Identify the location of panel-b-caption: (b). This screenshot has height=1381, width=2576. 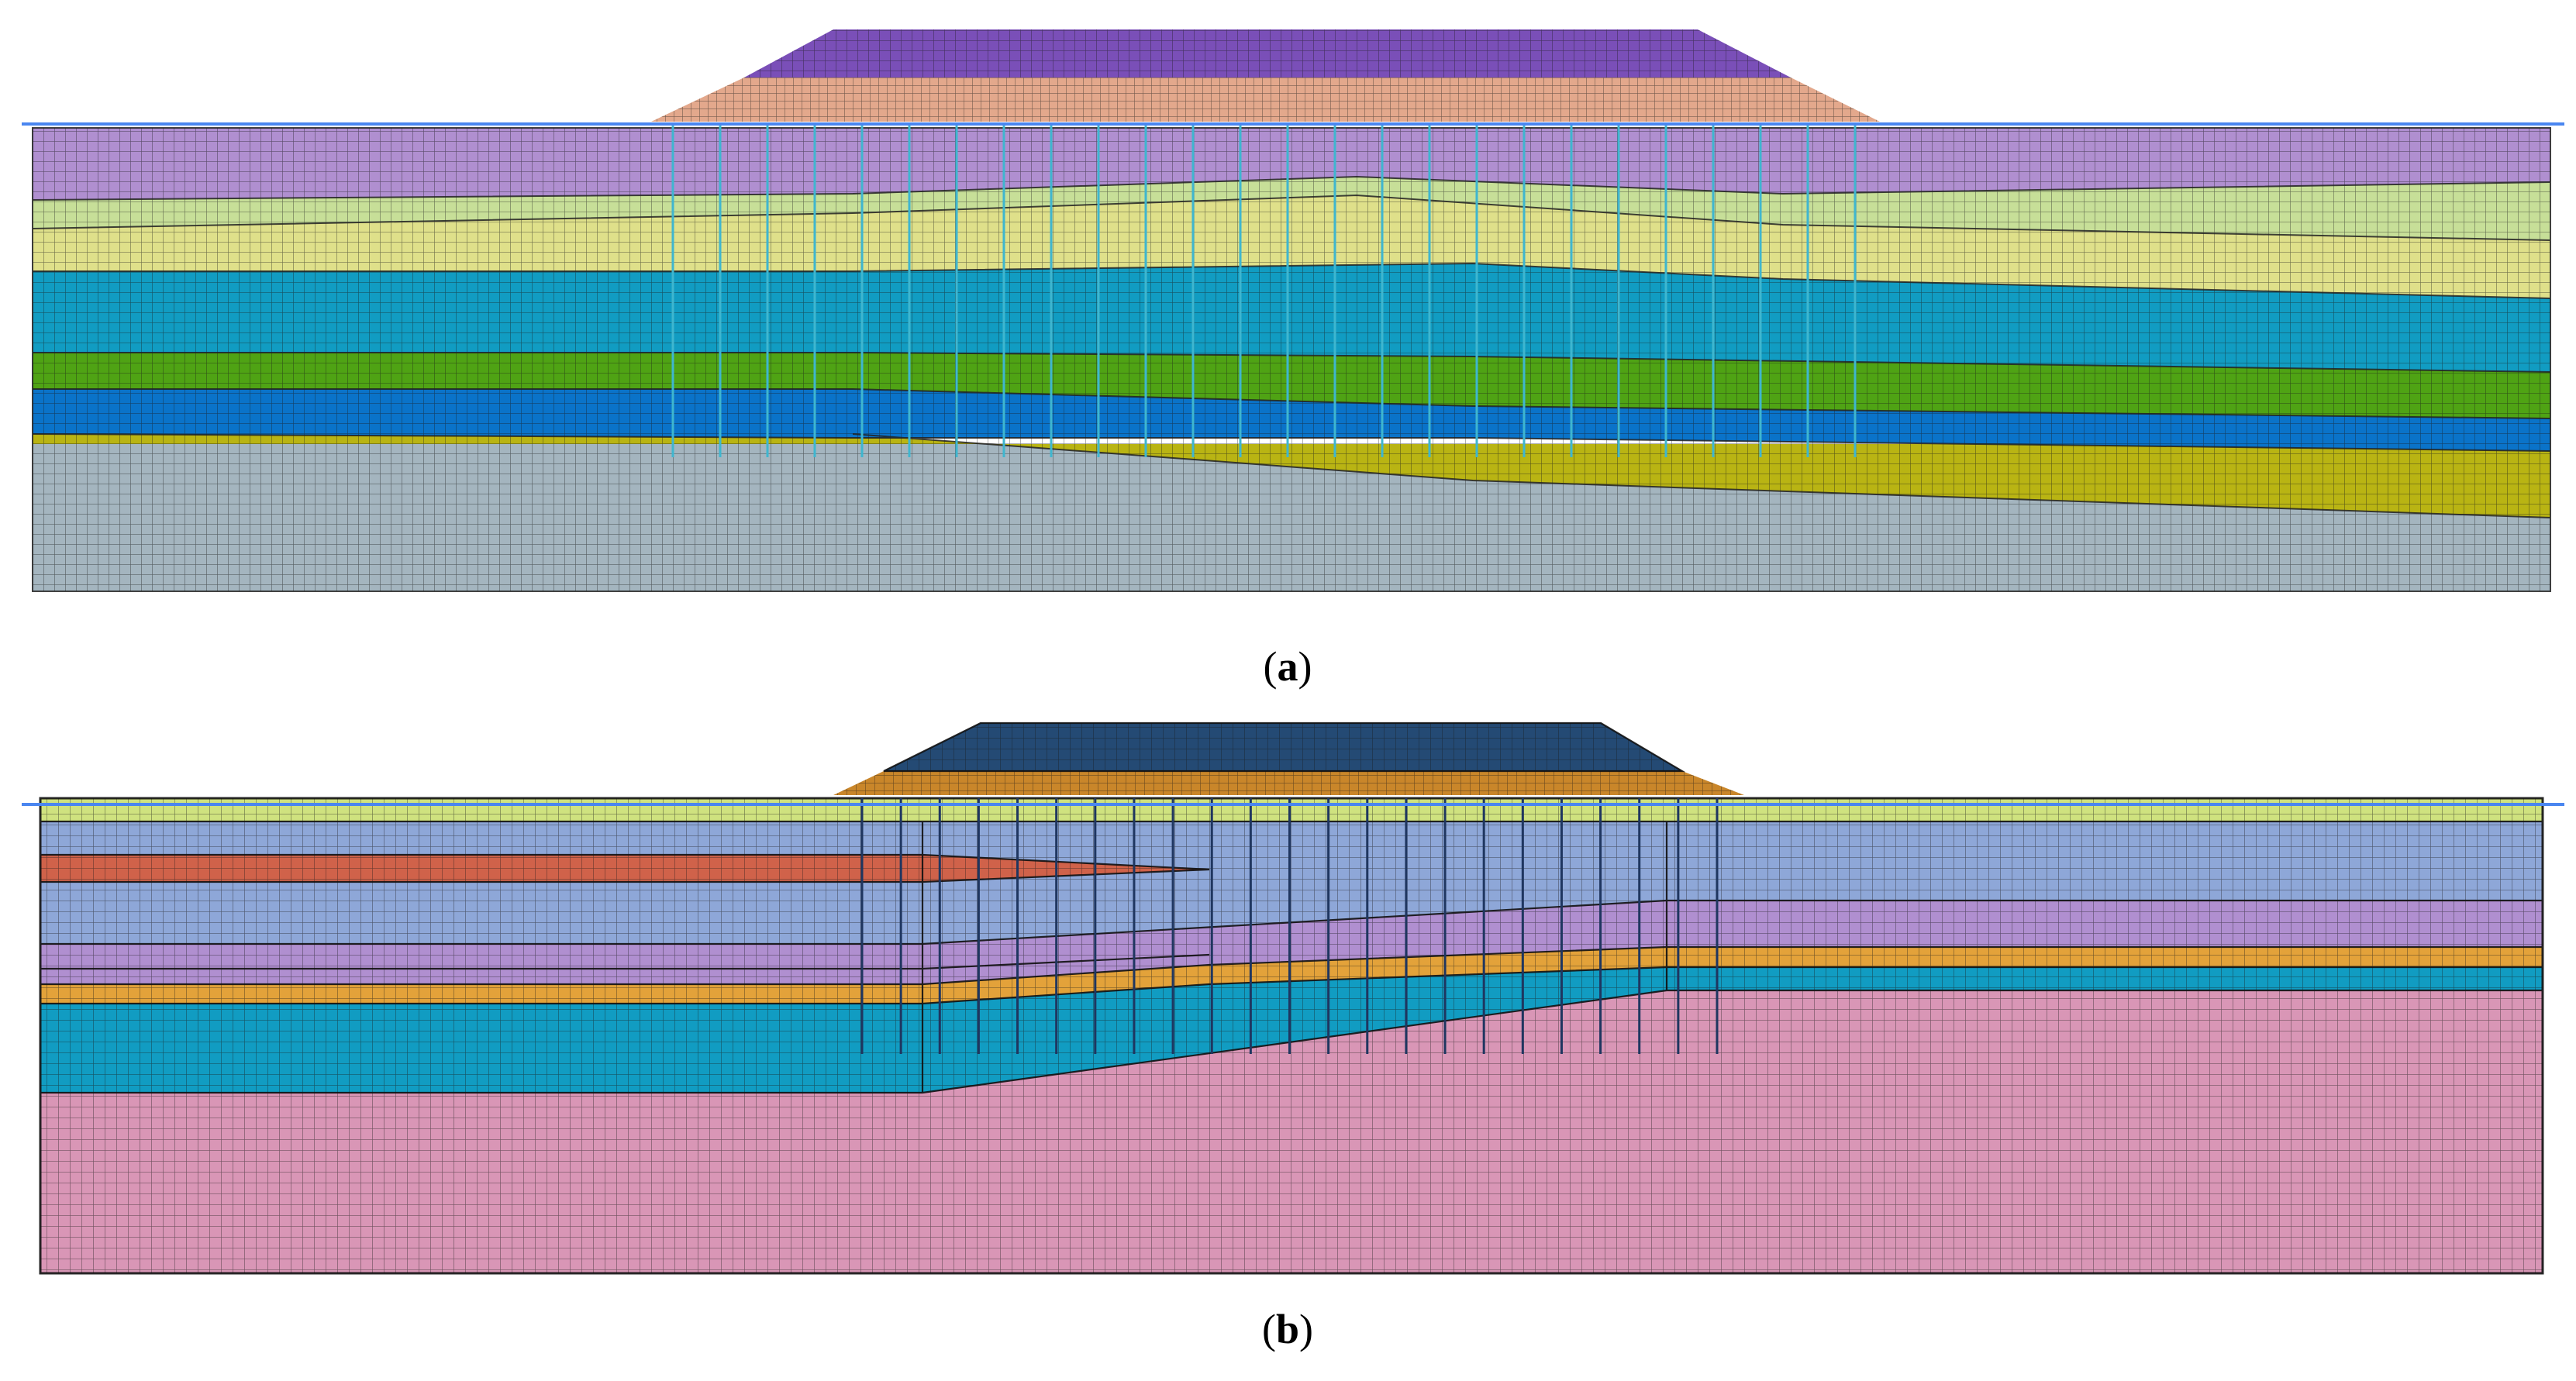
(1287, 1329).